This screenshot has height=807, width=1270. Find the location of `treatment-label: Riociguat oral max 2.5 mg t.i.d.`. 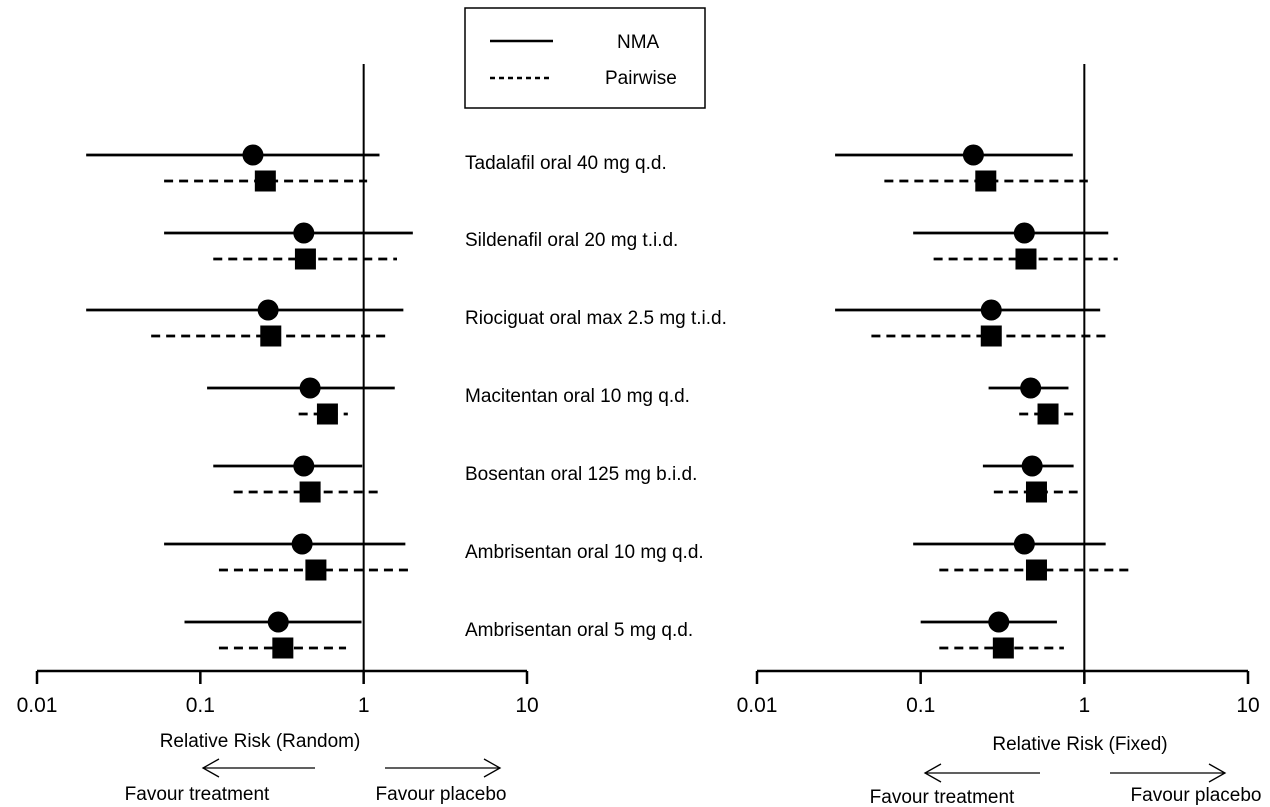

treatment-label: Riociguat oral max 2.5 mg t.i.d. is located at coordinates (596, 318).